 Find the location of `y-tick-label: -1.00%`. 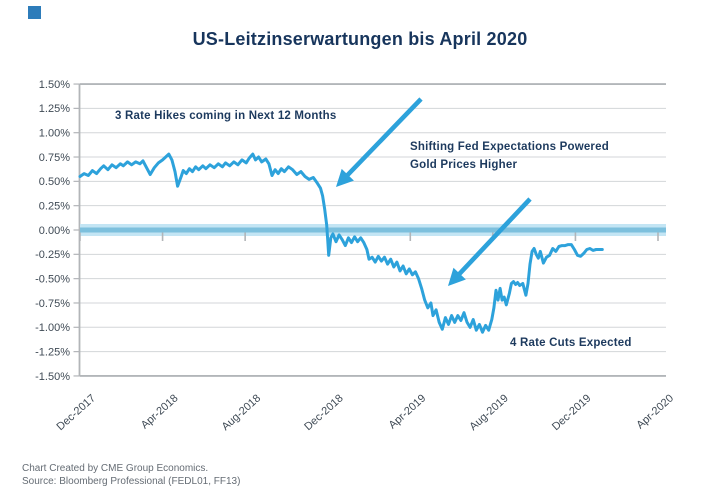

y-tick-label: -1.00% is located at coordinates (52, 328).